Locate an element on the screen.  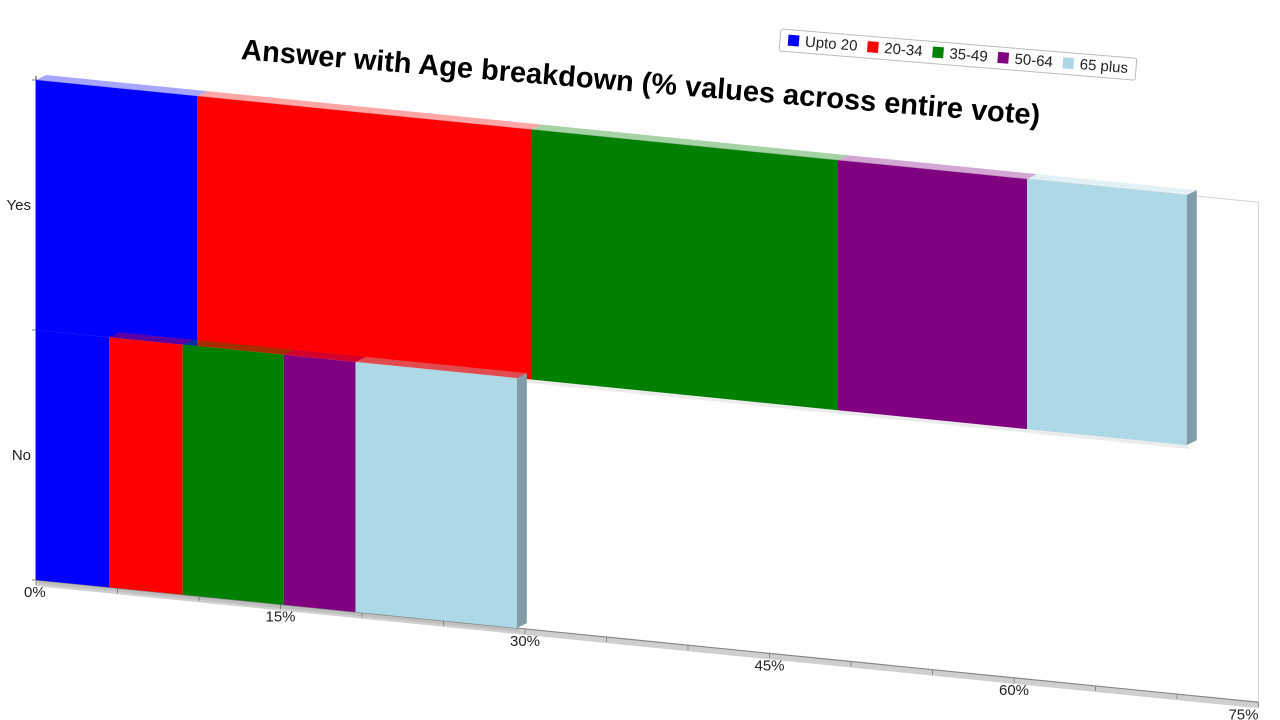
x-tick-label-15: 15% is located at coordinates (280, 616).